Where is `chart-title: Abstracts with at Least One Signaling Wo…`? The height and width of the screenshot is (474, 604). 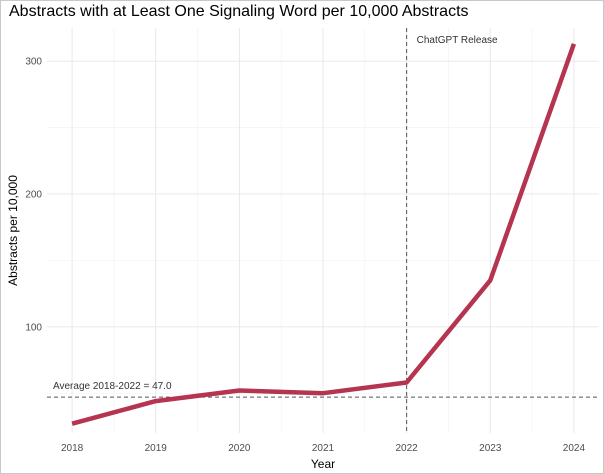
chart-title: Abstracts with at Least One Signaling Wo… is located at coordinates (239, 11).